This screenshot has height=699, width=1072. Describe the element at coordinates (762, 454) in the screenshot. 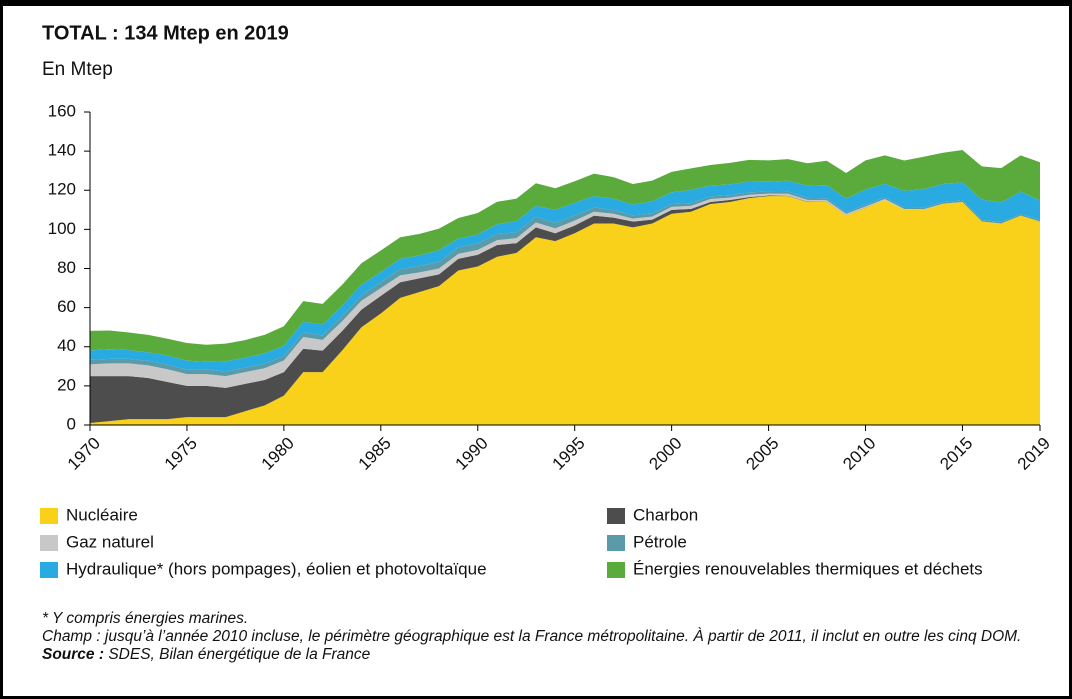

I see `x-tick-label: 2005` at that location.